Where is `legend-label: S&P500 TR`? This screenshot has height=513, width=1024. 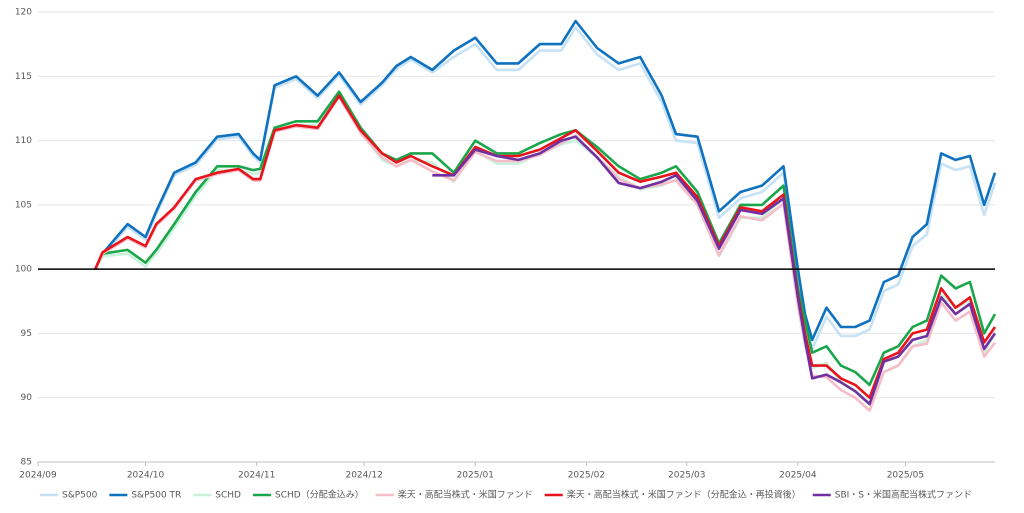 legend-label: S&P500 TR is located at coordinates (156, 496).